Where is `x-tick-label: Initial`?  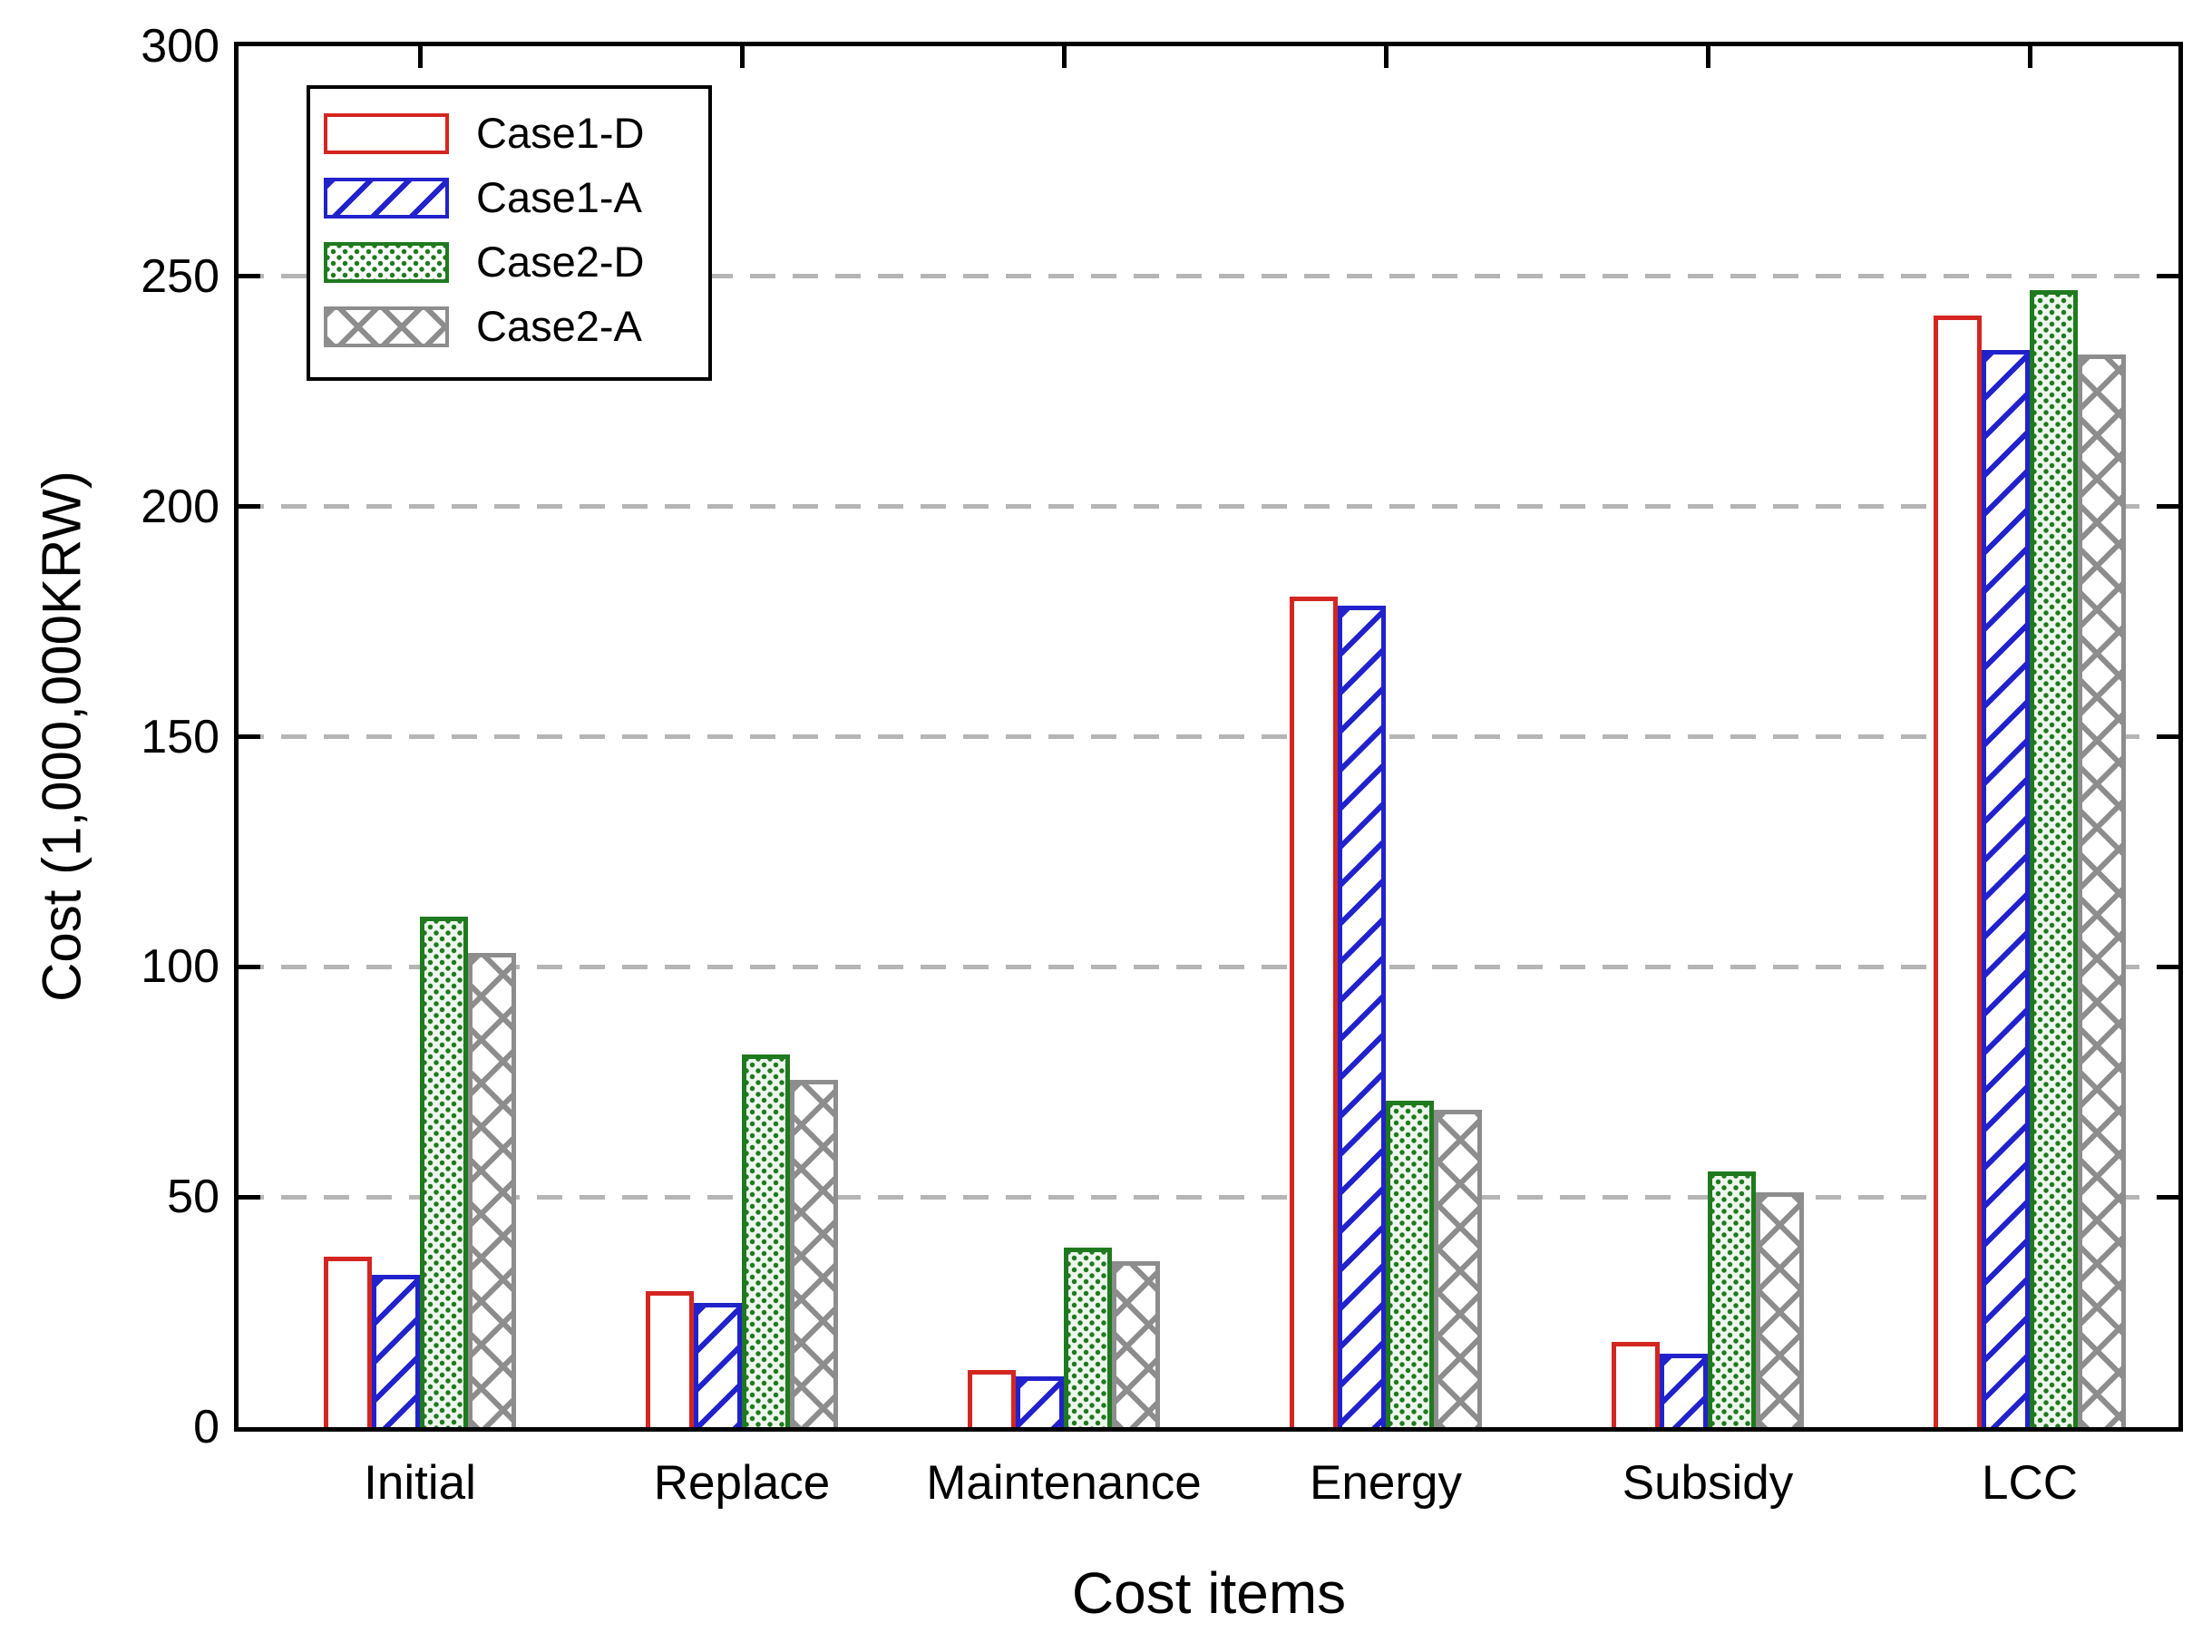 x-tick-label: Initial is located at coordinates (420, 1483).